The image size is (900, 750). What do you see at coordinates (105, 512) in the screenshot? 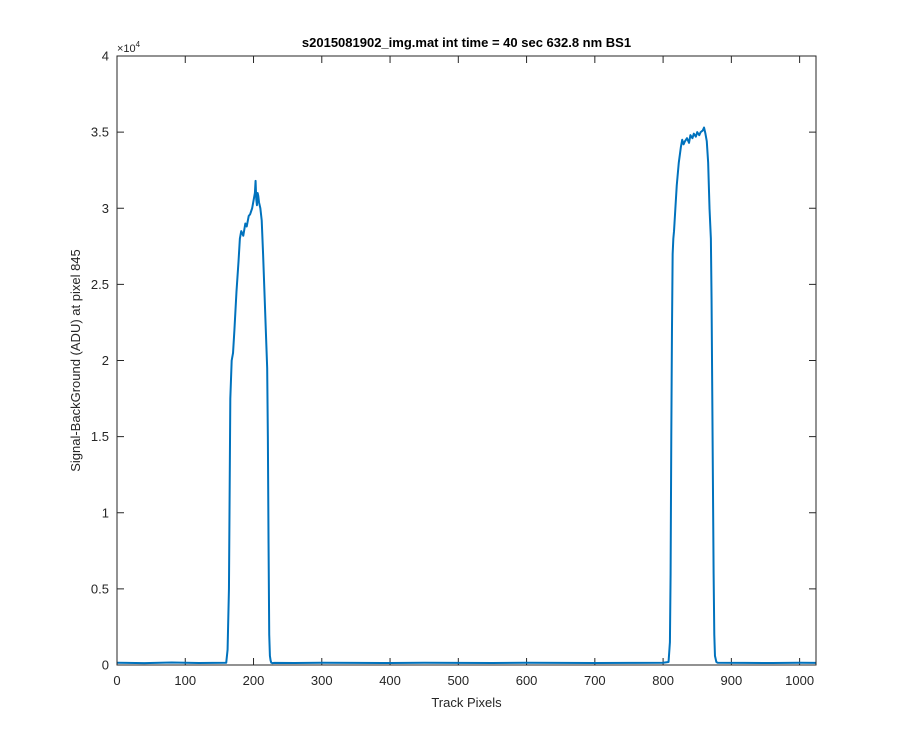
I see `y-tick-label: 1` at bounding box center [105, 512].